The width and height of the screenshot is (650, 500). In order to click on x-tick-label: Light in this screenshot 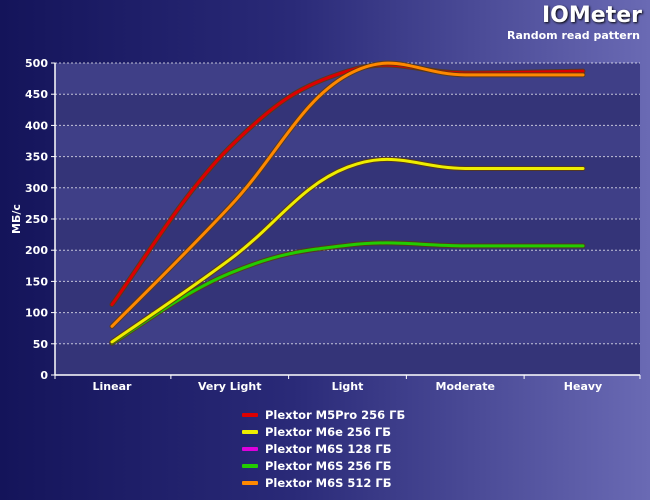, I will do `click(348, 386)`.